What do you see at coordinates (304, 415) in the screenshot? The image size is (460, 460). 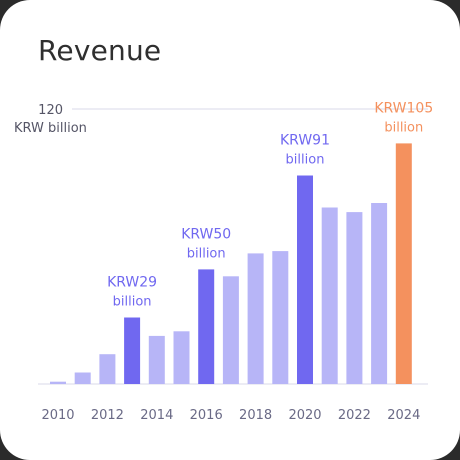 I see `x-tick-2020: 2020` at bounding box center [304, 415].